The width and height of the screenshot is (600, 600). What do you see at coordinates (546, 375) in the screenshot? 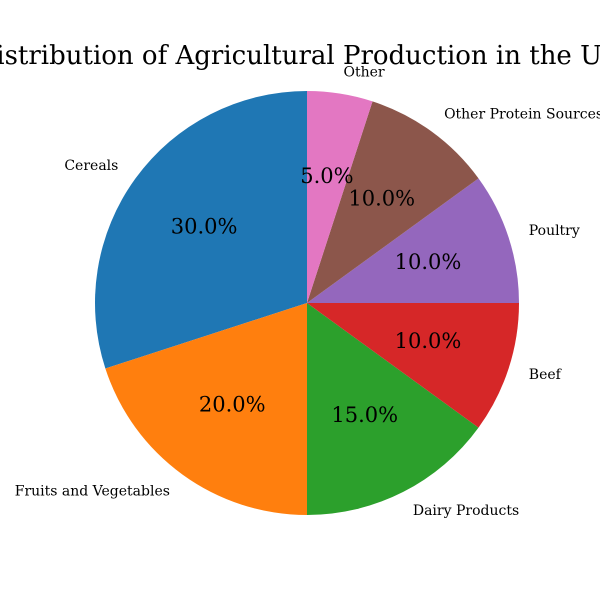
I see `pie-label-beef: Beef` at bounding box center [546, 375].